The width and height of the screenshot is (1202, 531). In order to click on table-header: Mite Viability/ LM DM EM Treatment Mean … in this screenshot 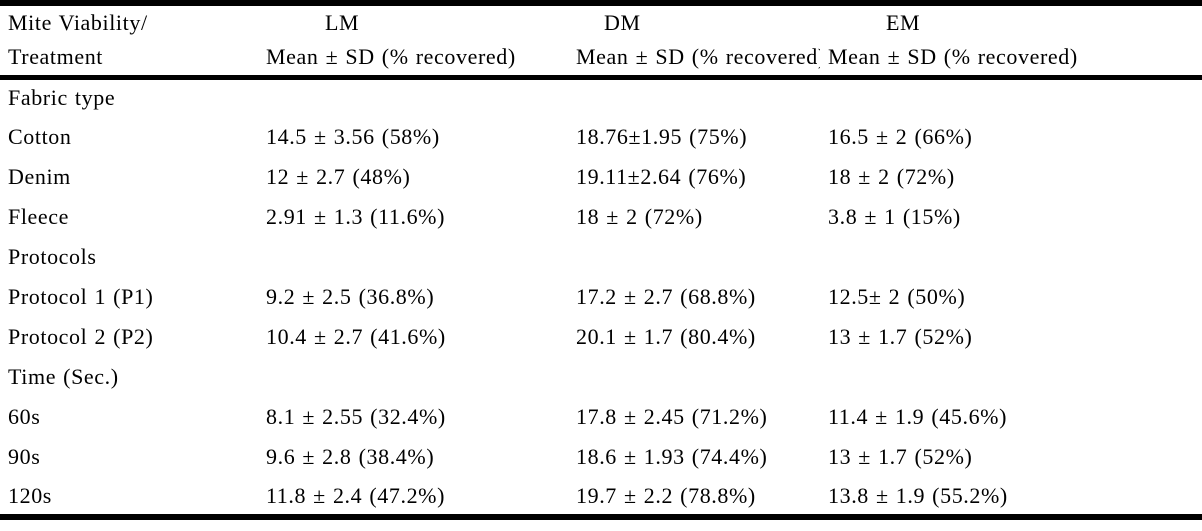, I will do `click(601, 41)`.